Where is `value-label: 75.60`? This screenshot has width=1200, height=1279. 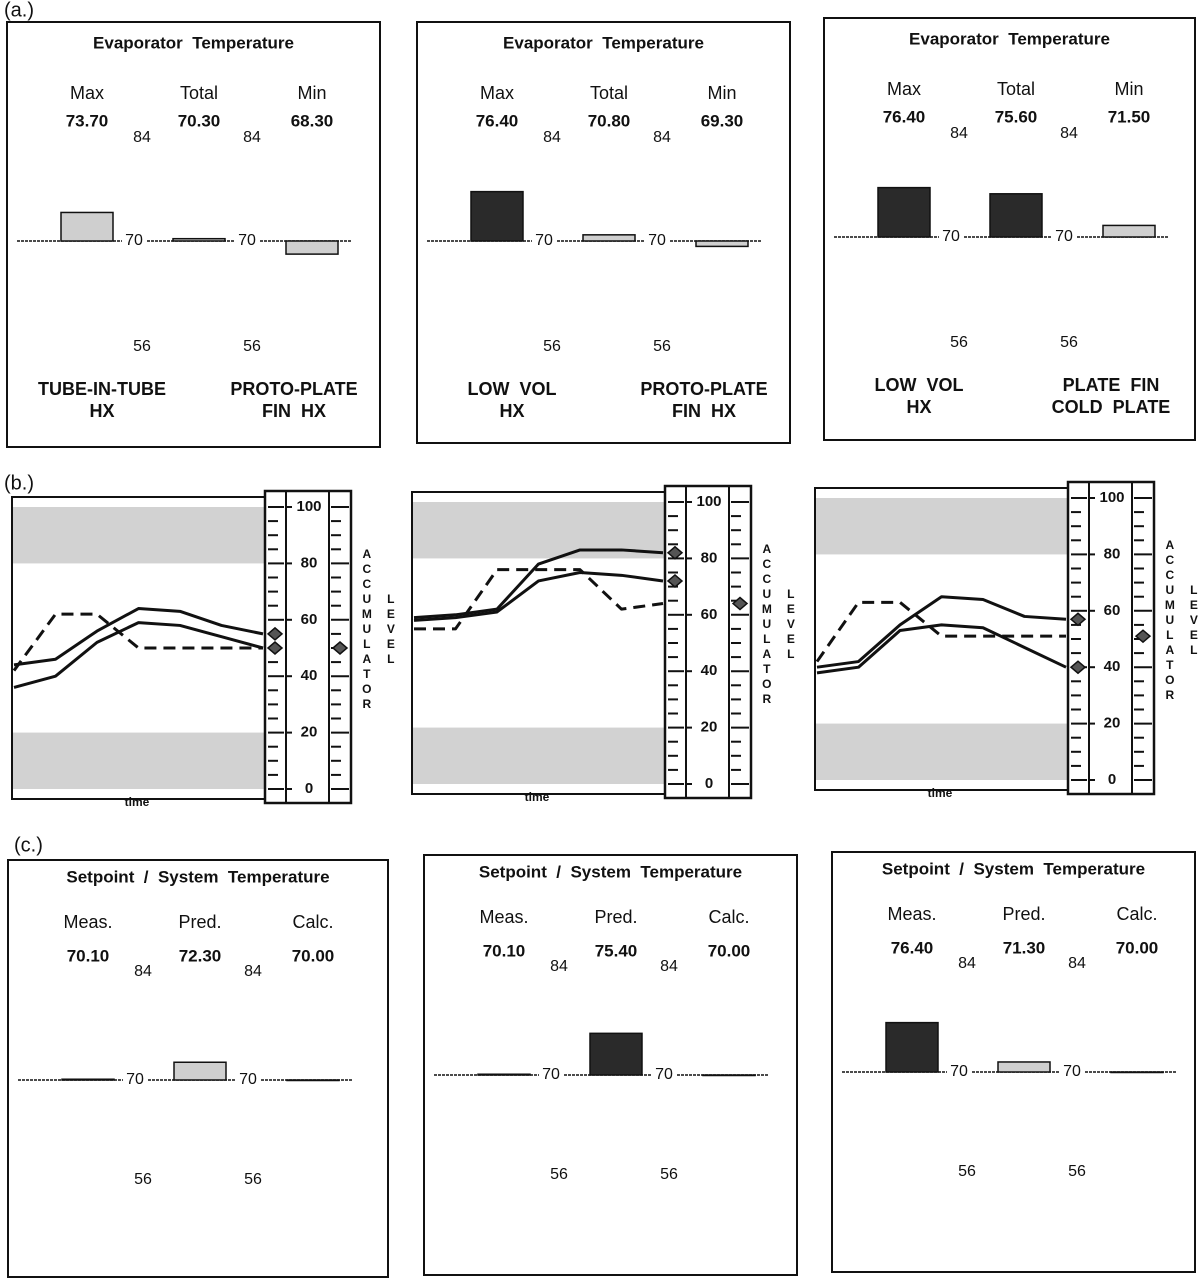
value-label: 75.60 is located at coordinates (1016, 116).